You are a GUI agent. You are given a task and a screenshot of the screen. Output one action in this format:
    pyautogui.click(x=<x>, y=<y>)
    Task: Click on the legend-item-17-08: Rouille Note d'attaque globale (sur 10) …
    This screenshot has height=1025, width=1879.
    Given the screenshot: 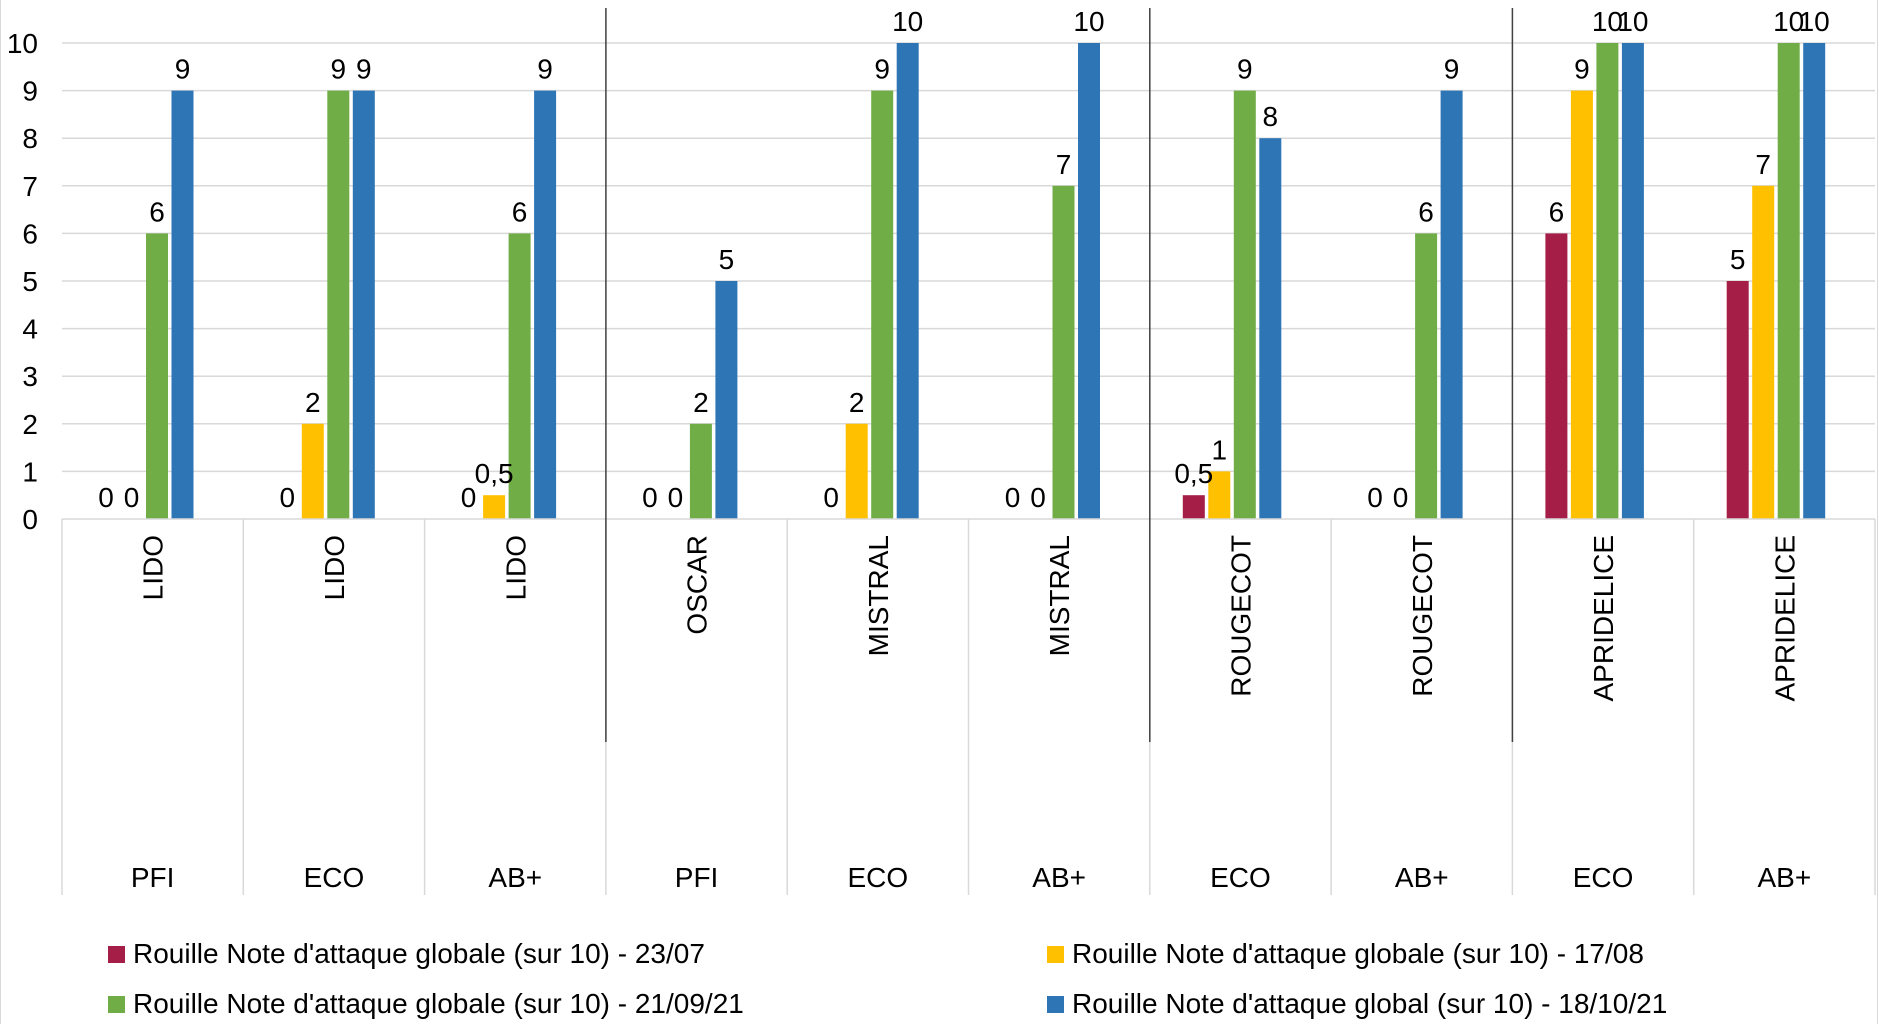 What is the action you would take?
    pyautogui.click(x=1345, y=954)
    